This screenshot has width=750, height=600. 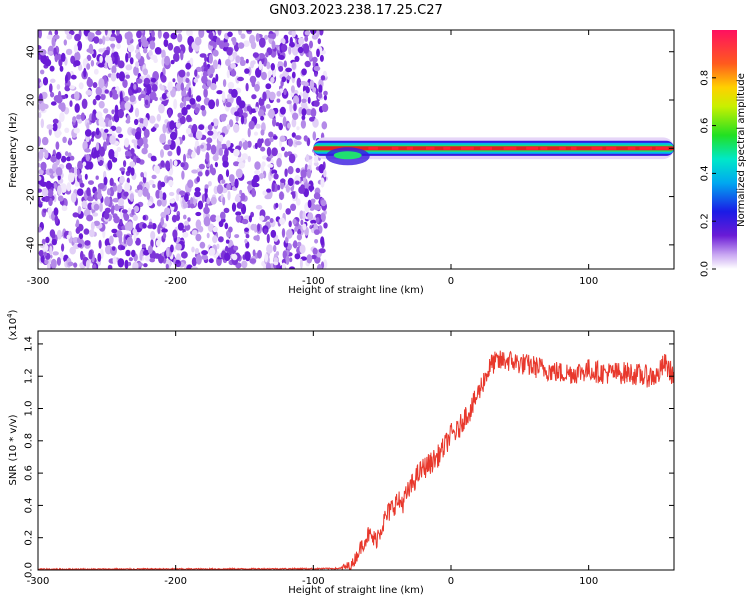 What do you see at coordinates (29, 473) in the screenshot?
I see `snr-ytick-label: 0.6` at bounding box center [29, 473].